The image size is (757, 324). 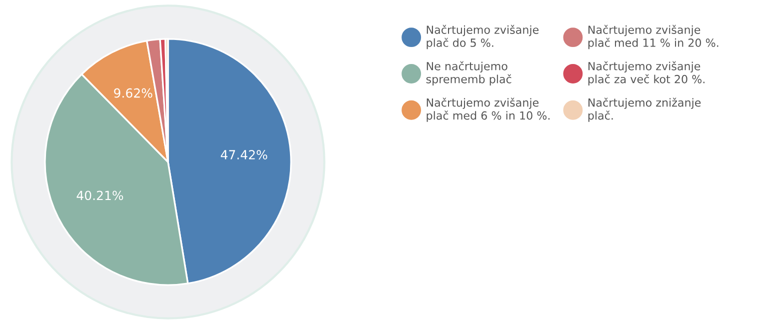 I want to click on data-label: 47.42%, so click(x=244, y=155).